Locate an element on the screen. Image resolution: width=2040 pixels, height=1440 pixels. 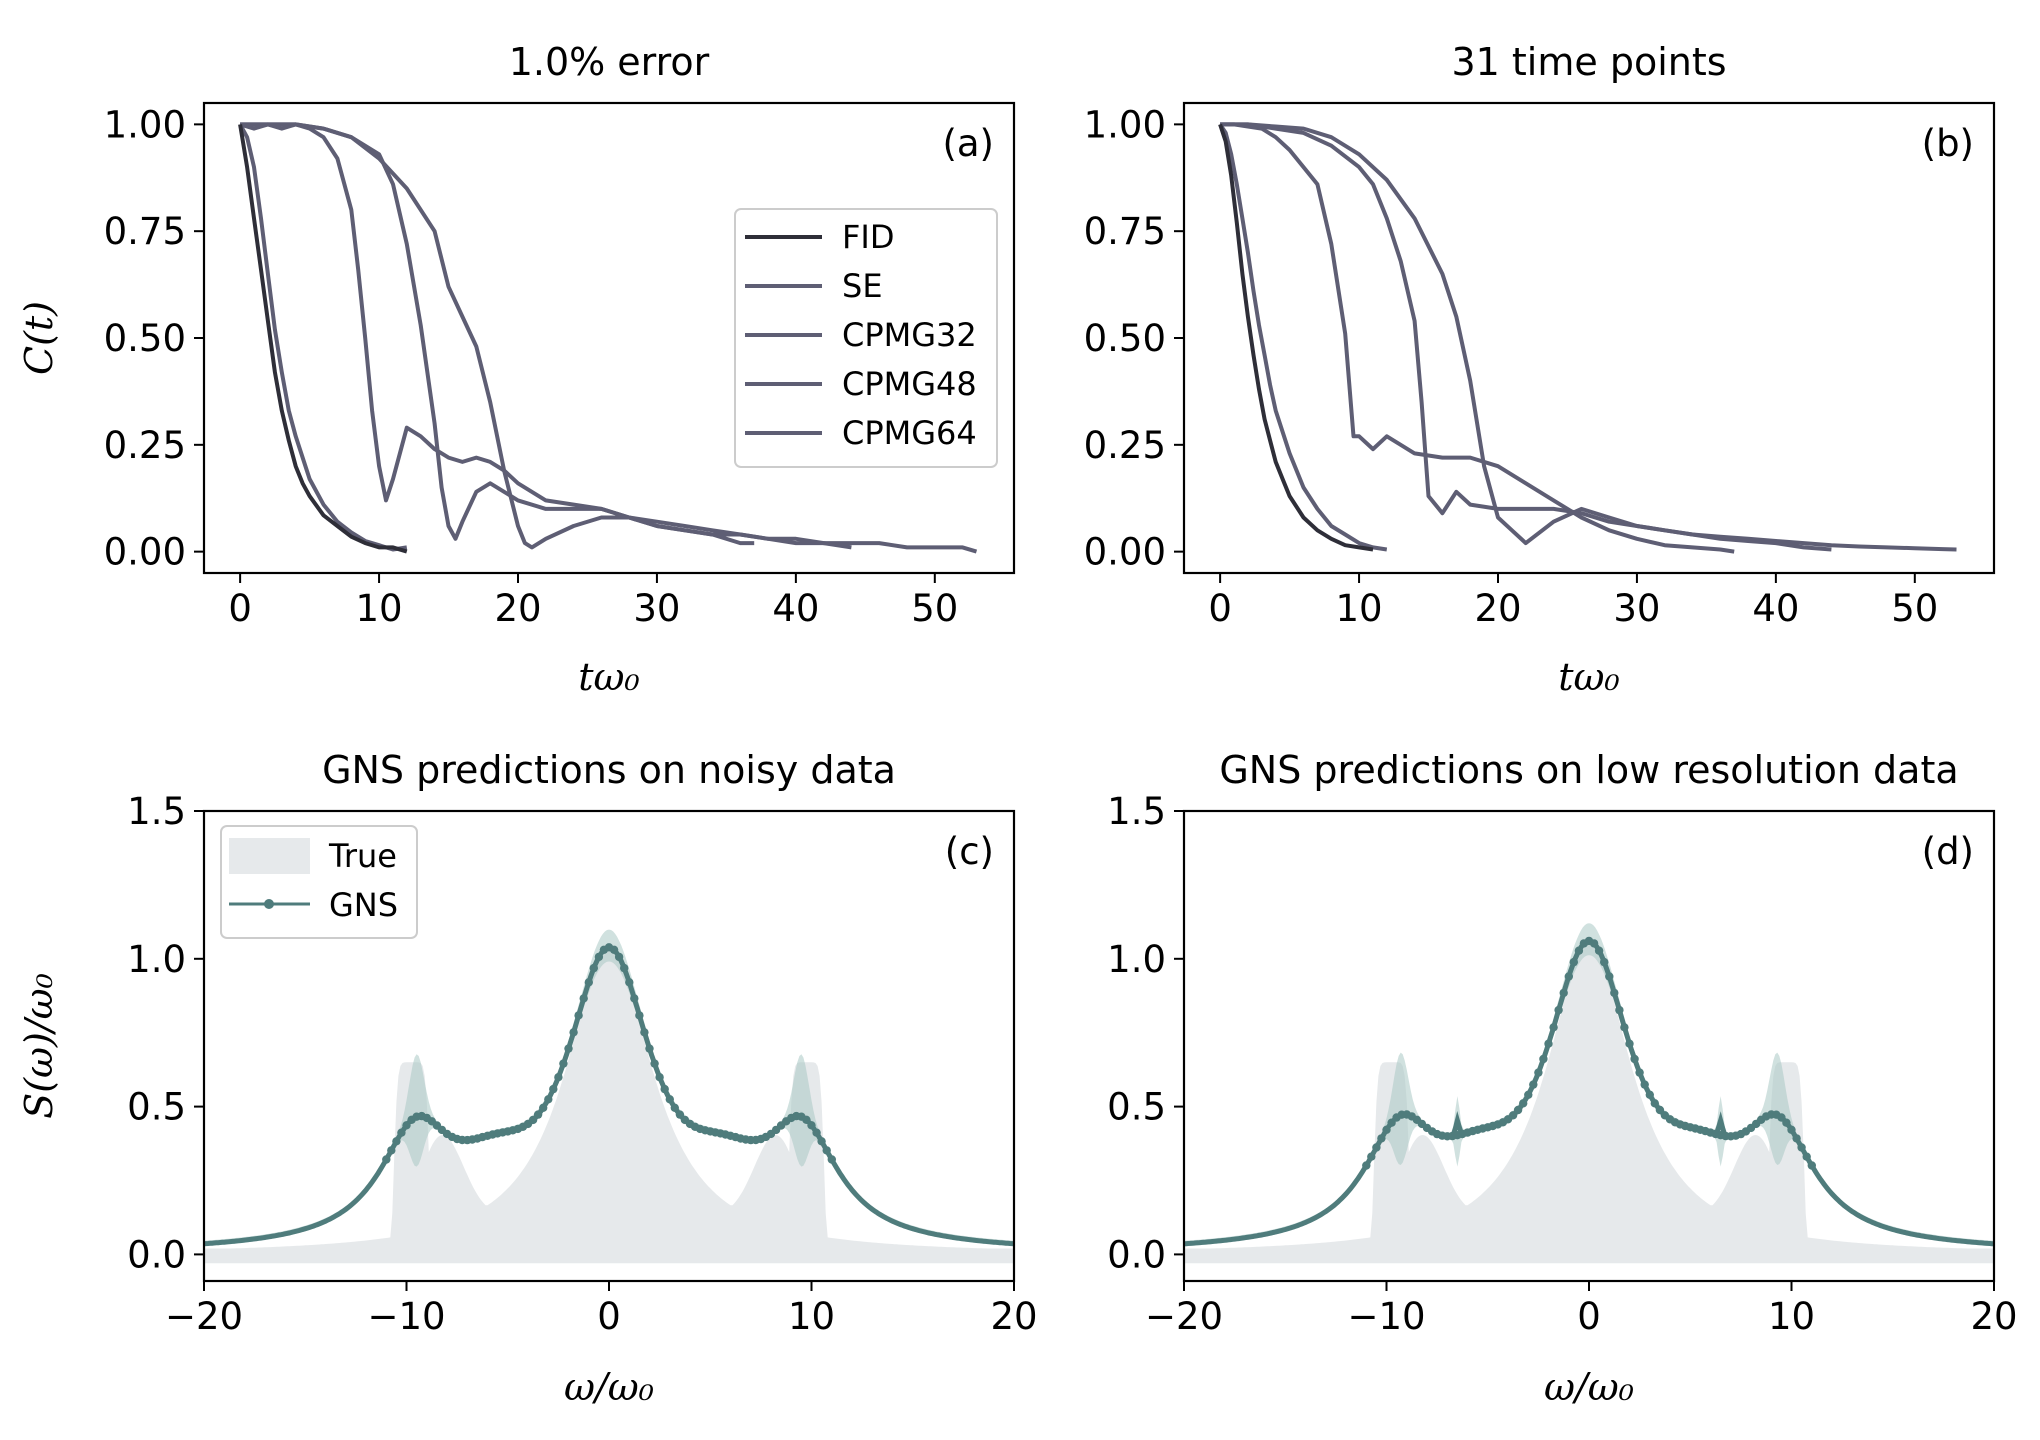
panel-b-xtick-label: 0 is located at coordinates (1220, 608).